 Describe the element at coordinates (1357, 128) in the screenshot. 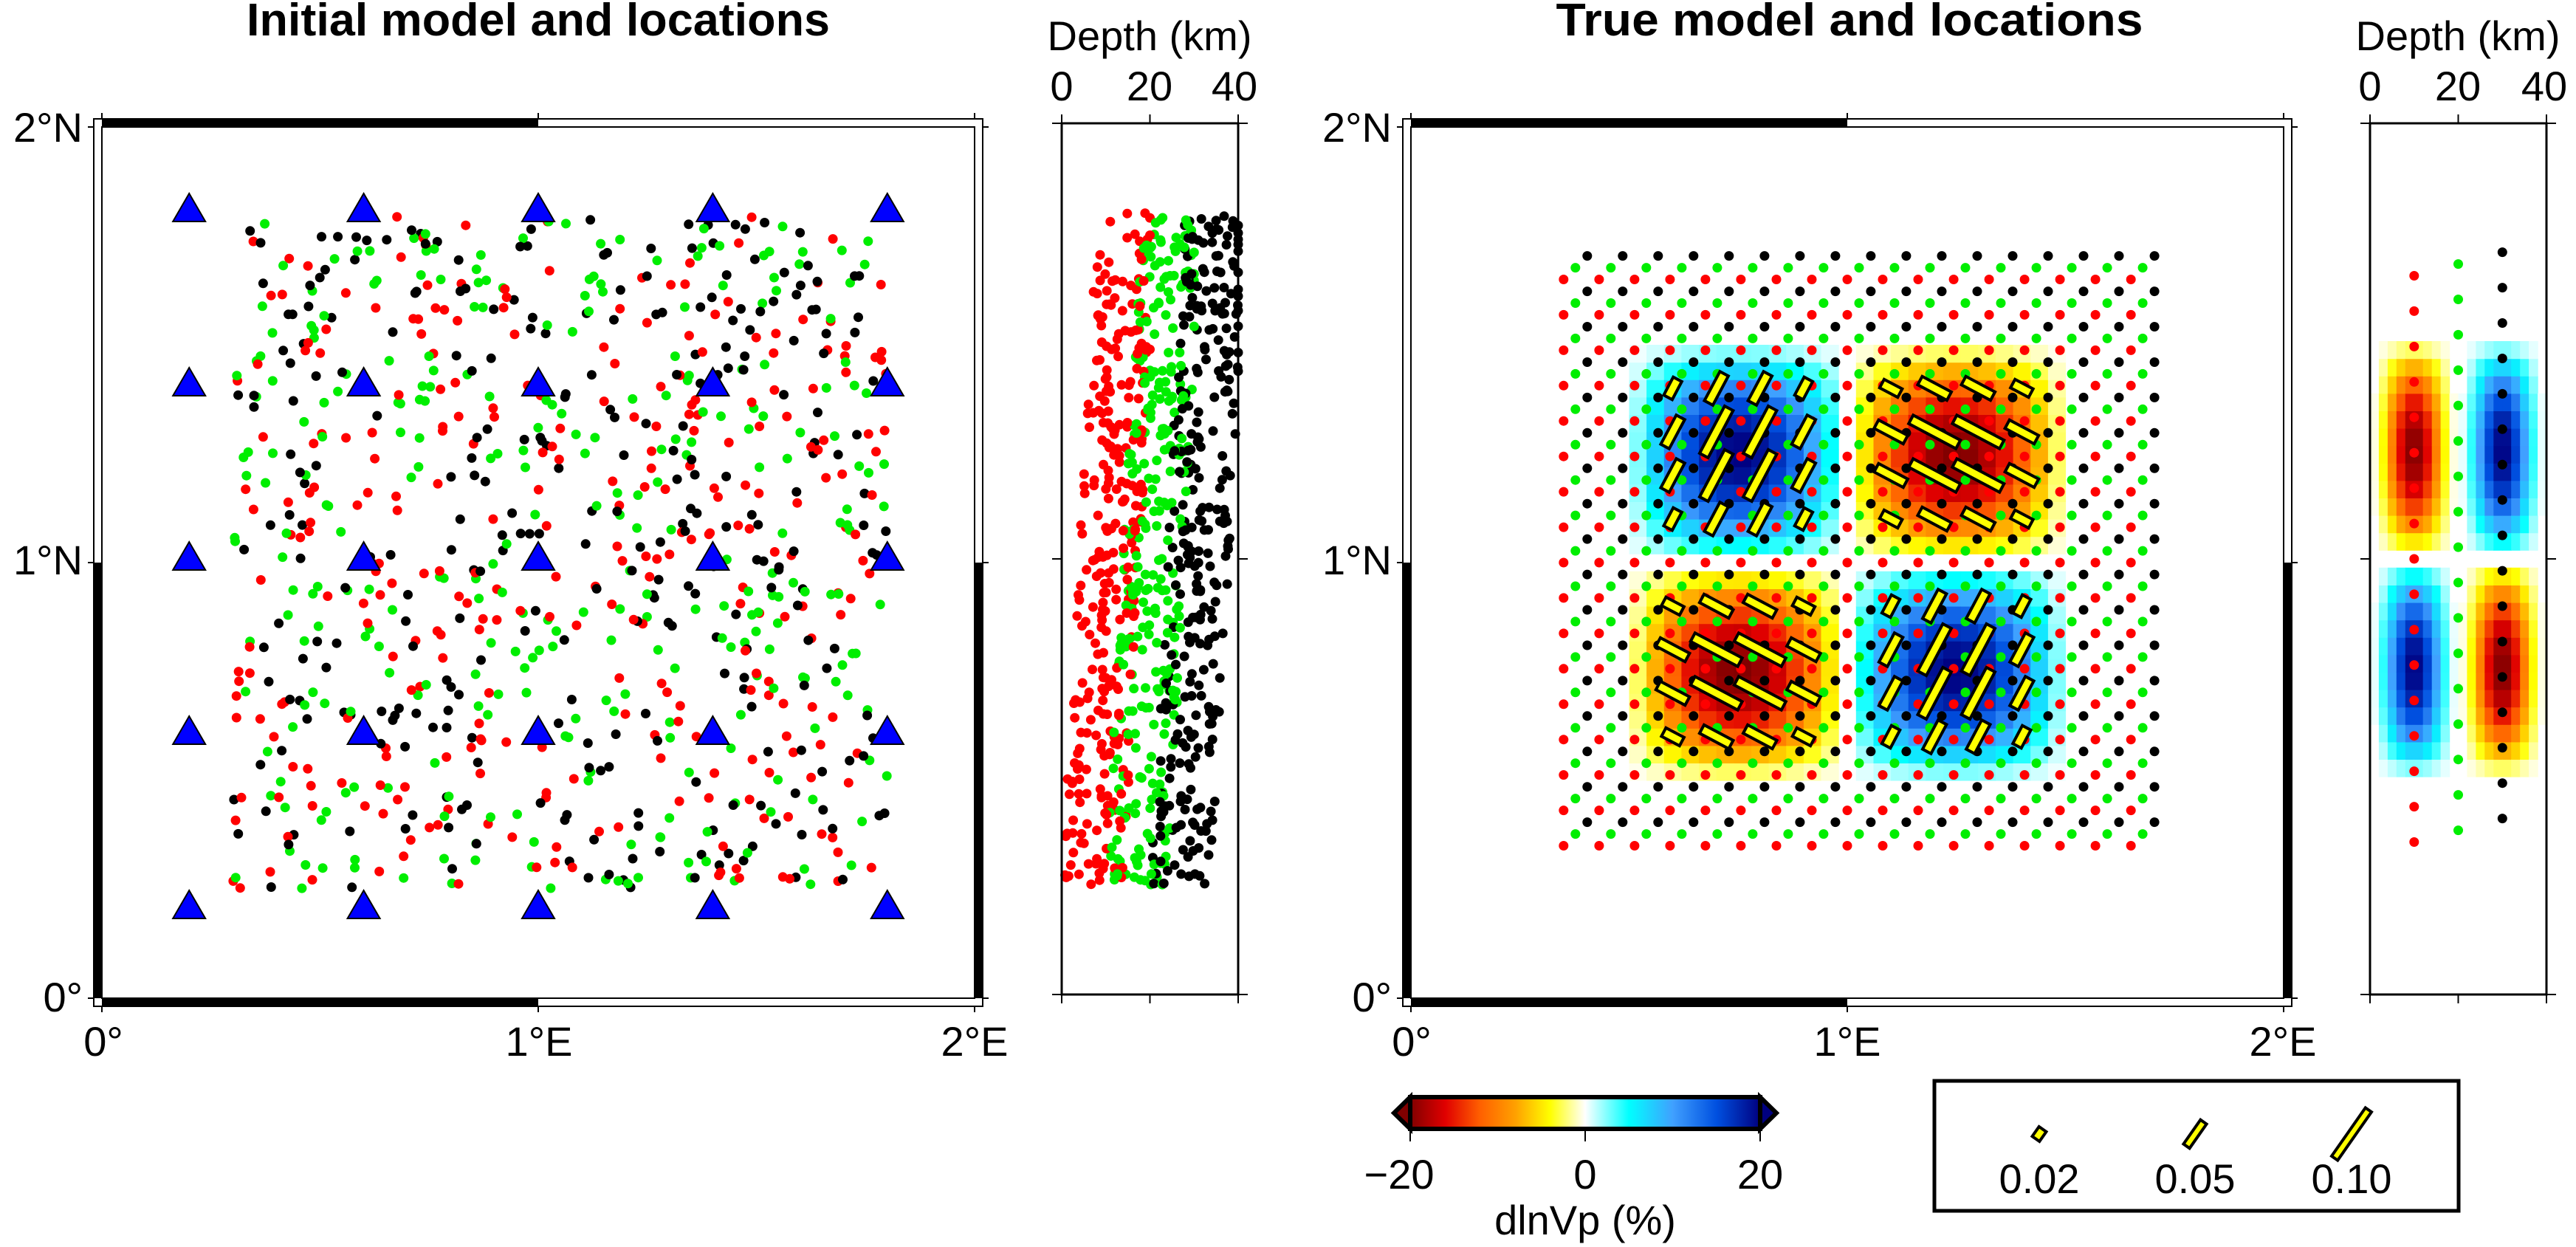

I see `right-lat-tick-2n: 2°N` at that location.